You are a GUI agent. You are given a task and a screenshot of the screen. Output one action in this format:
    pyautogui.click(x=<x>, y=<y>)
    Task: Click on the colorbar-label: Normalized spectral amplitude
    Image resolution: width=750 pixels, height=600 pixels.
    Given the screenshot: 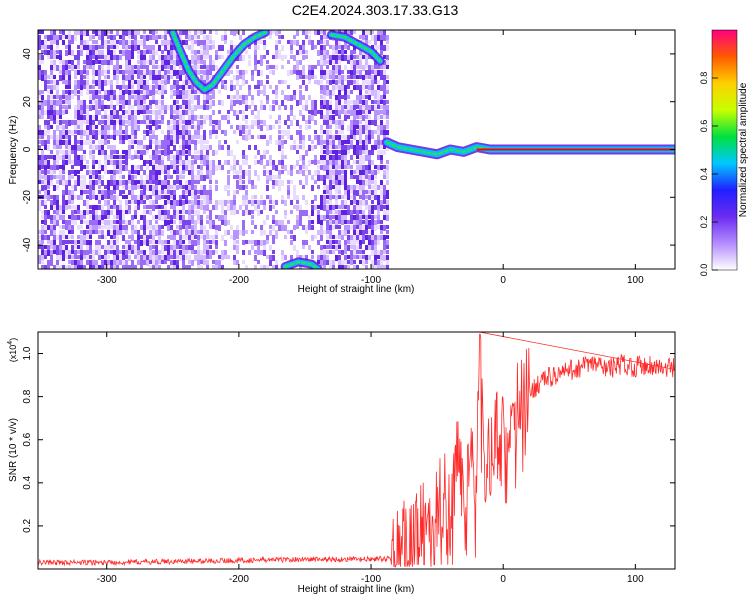 What is the action you would take?
    pyautogui.click(x=743, y=149)
    